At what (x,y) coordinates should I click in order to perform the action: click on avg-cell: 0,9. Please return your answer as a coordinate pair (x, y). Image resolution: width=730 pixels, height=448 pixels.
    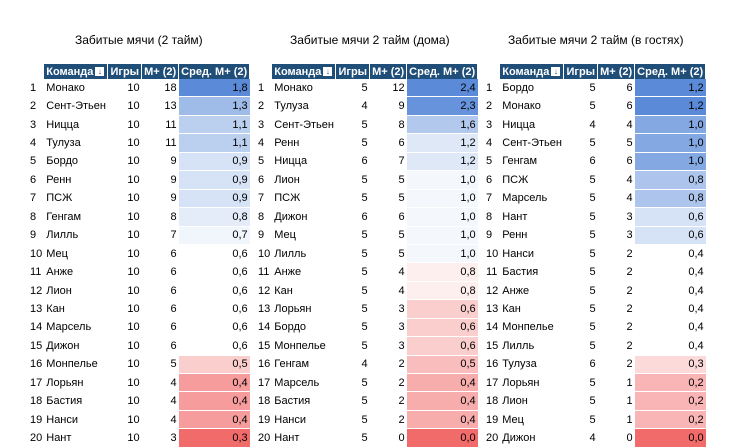
    Looking at the image, I should click on (214, 199).